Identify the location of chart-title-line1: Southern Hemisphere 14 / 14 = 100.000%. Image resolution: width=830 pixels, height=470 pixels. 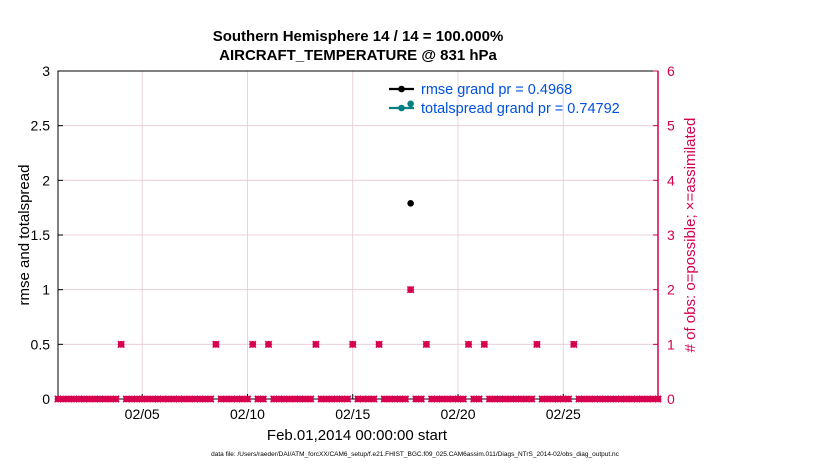
(358, 36).